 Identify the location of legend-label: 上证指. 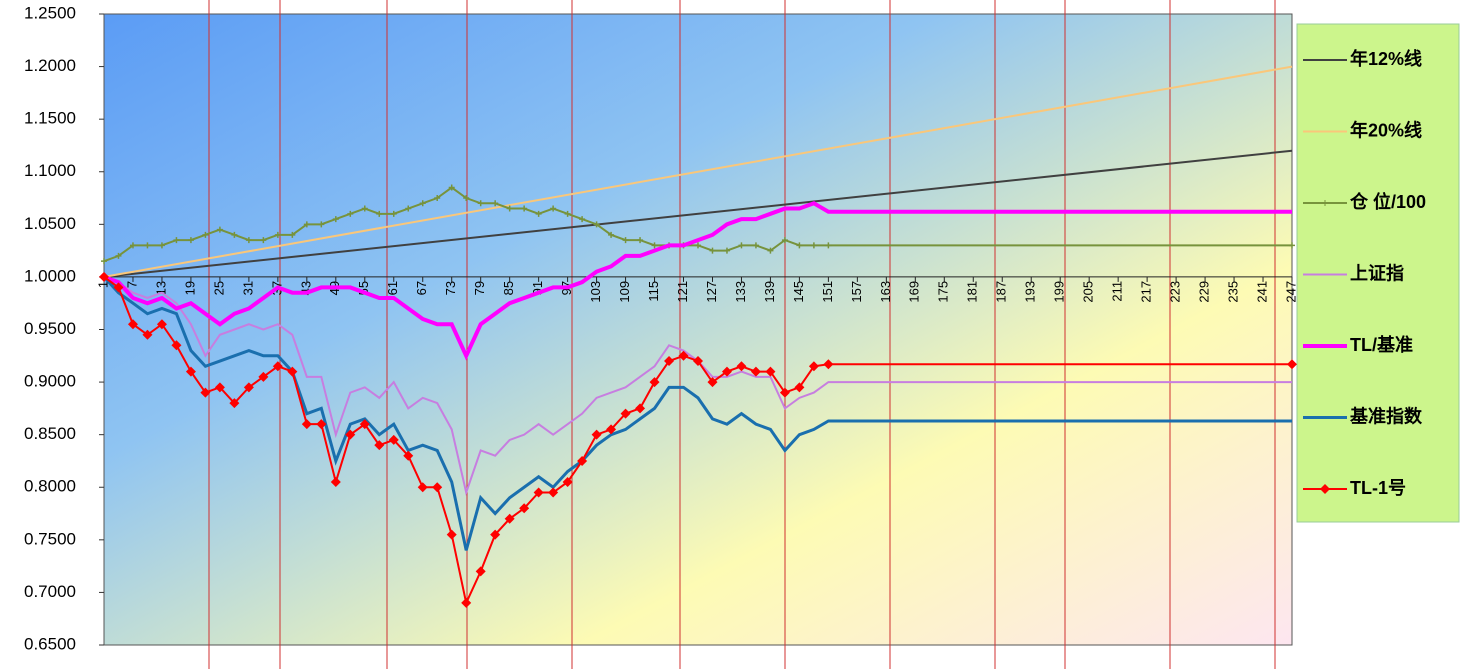
(1377, 272).